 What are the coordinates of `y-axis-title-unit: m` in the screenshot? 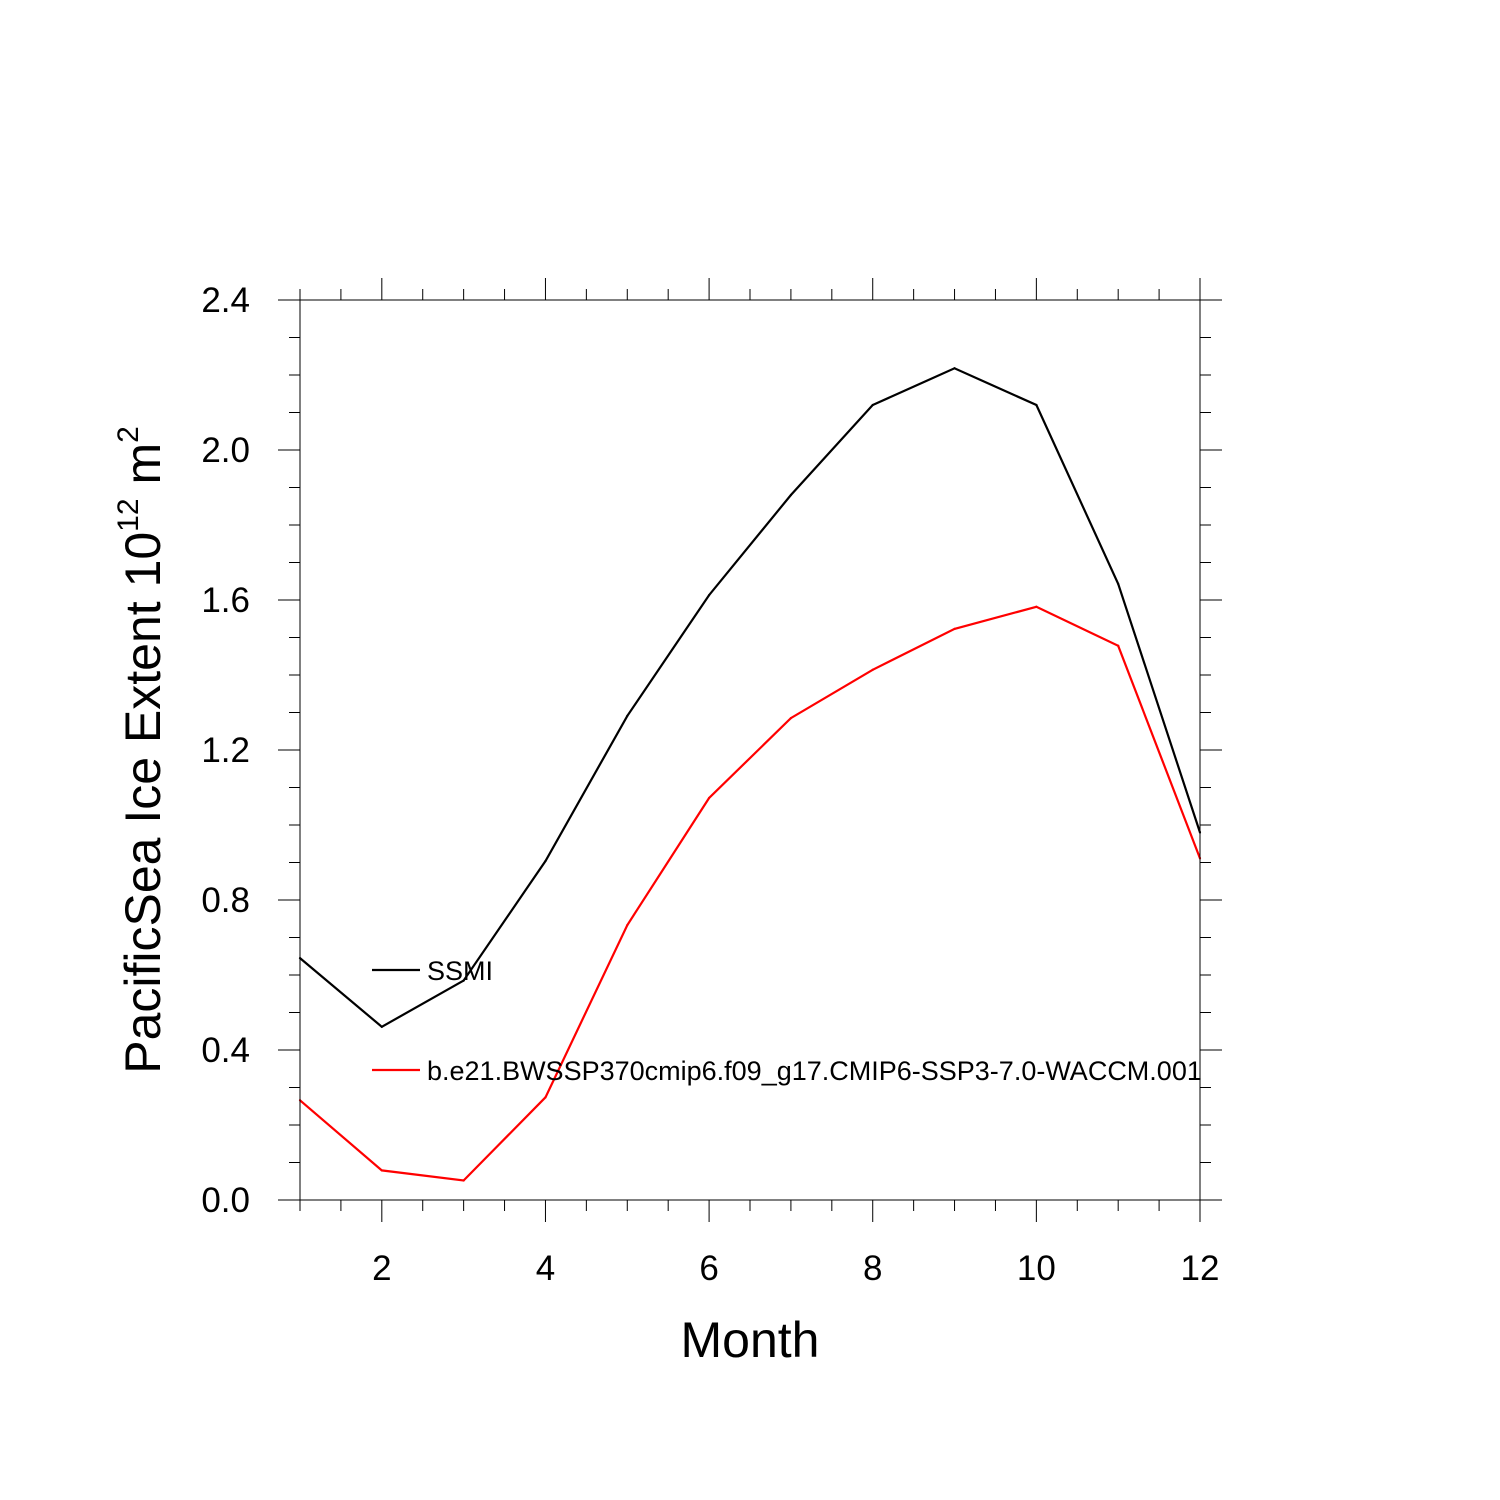 It's located at (143, 471).